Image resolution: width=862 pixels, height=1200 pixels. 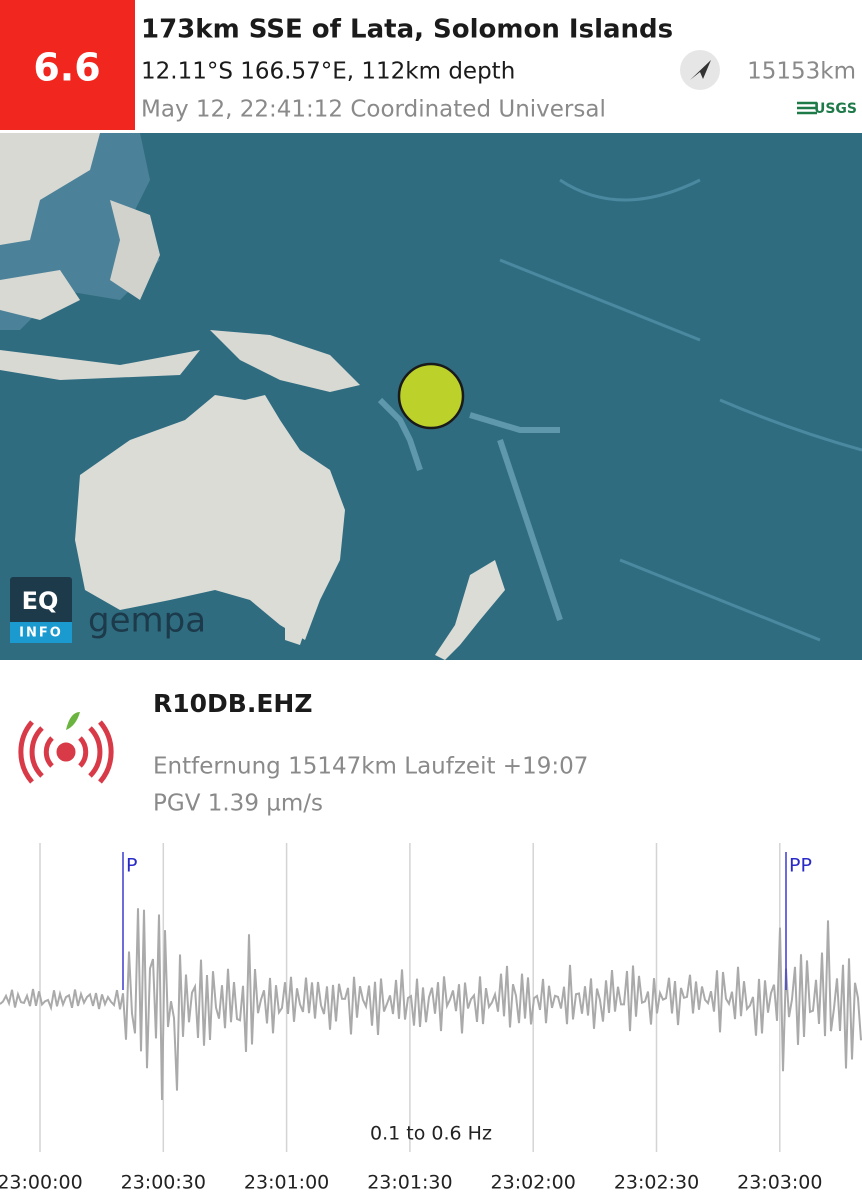 What do you see at coordinates (835, 109) in the screenshot?
I see `source: USGS` at bounding box center [835, 109].